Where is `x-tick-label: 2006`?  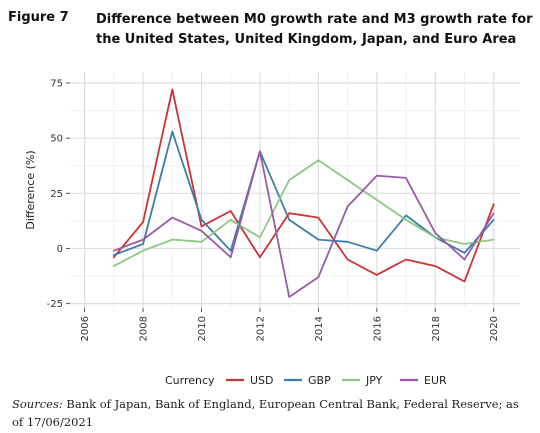
x-tick-label: 2006 is located at coordinates (85, 328).